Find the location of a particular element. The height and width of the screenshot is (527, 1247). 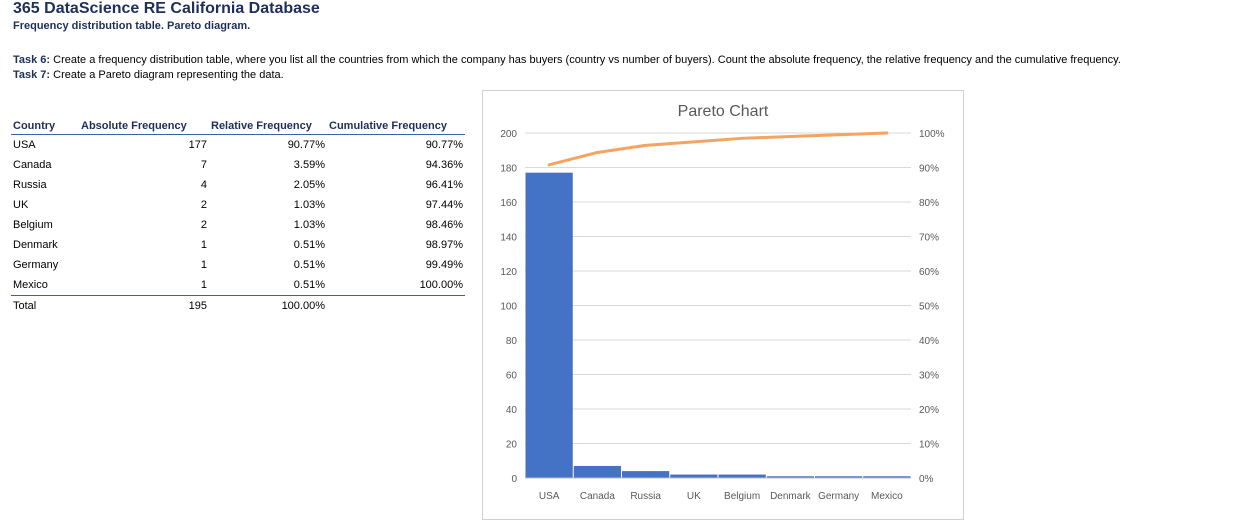

chart-title: Pareto Chart is located at coordinates (723, 111).